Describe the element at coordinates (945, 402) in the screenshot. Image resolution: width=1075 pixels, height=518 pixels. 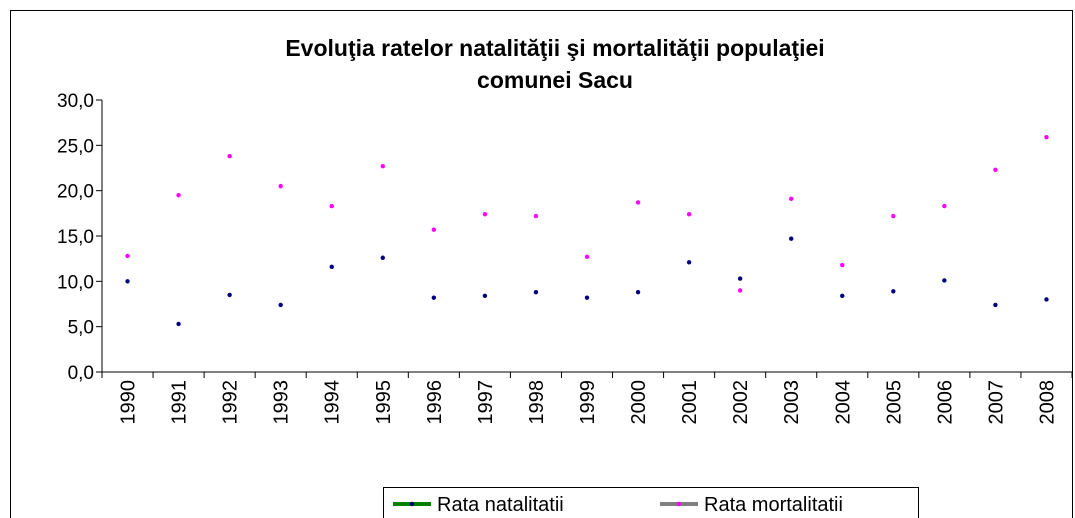
I see `x-tick-label: 2006` at that location.